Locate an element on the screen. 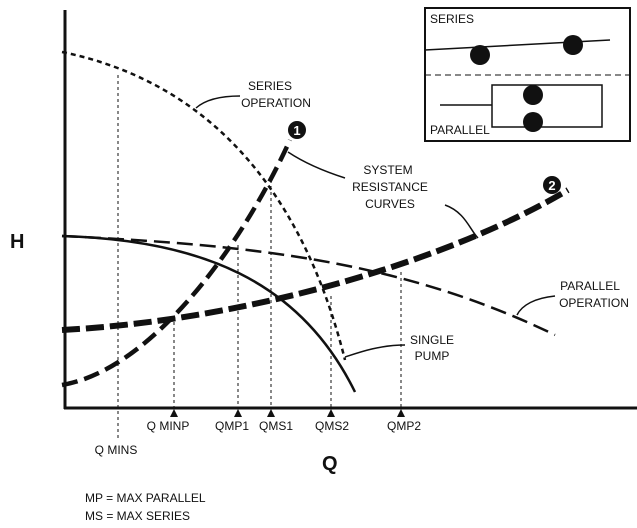 The height and width of the screenshot is (528, 637). annotation: SERIES is located at coordinates (270, 86).